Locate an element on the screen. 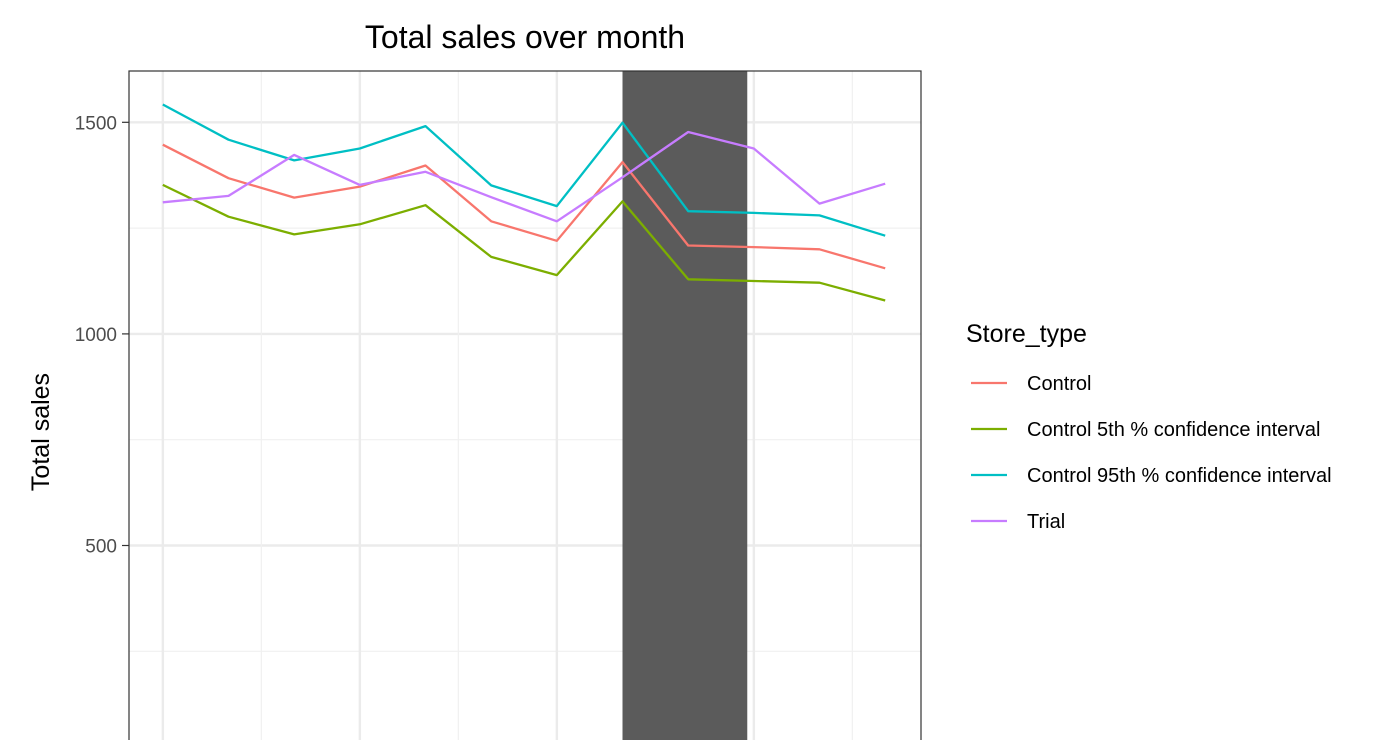 This screenshot has width=1392, height=740. series-line-control-5th-confidence-interval is located at coordinates (524, 242).